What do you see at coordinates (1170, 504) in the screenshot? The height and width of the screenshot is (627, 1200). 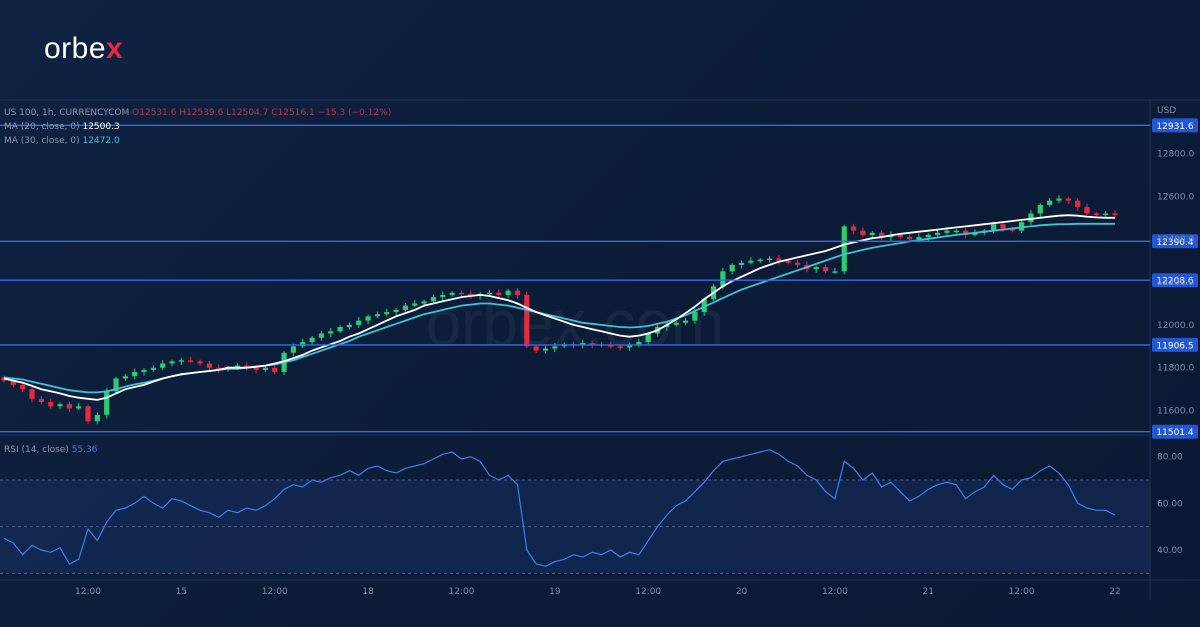 I see `rsi-tick-label: 60.00` at bounding box center [1170, 504].